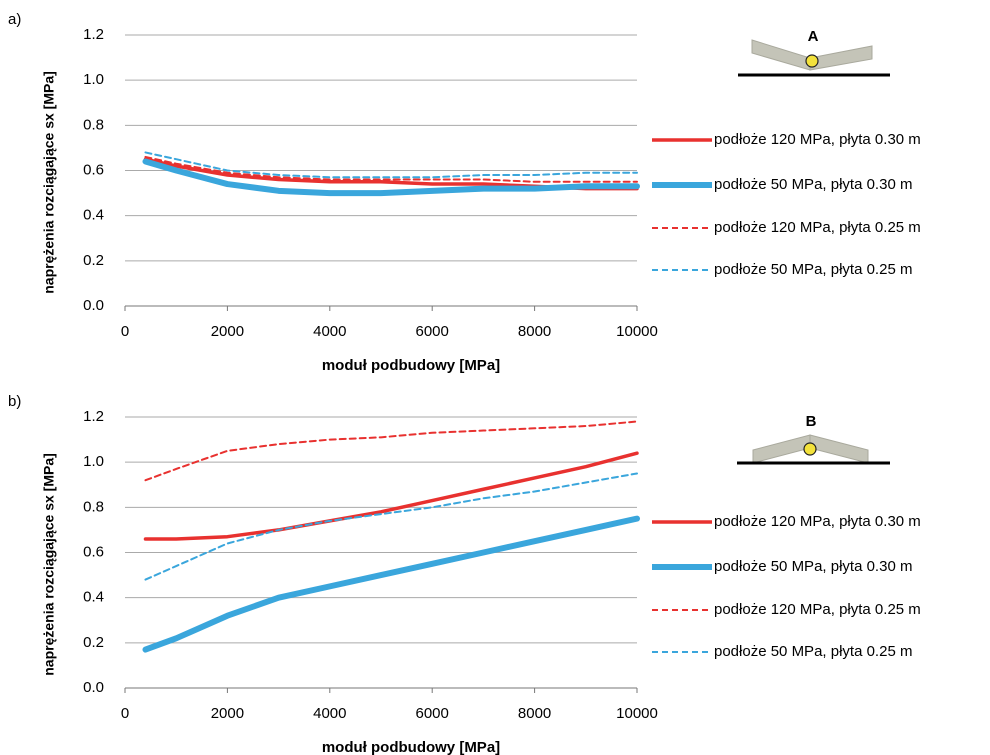  Describe the element at coordinates (14, 401) in the screenshot. I see `panel-label: b)` at that location.